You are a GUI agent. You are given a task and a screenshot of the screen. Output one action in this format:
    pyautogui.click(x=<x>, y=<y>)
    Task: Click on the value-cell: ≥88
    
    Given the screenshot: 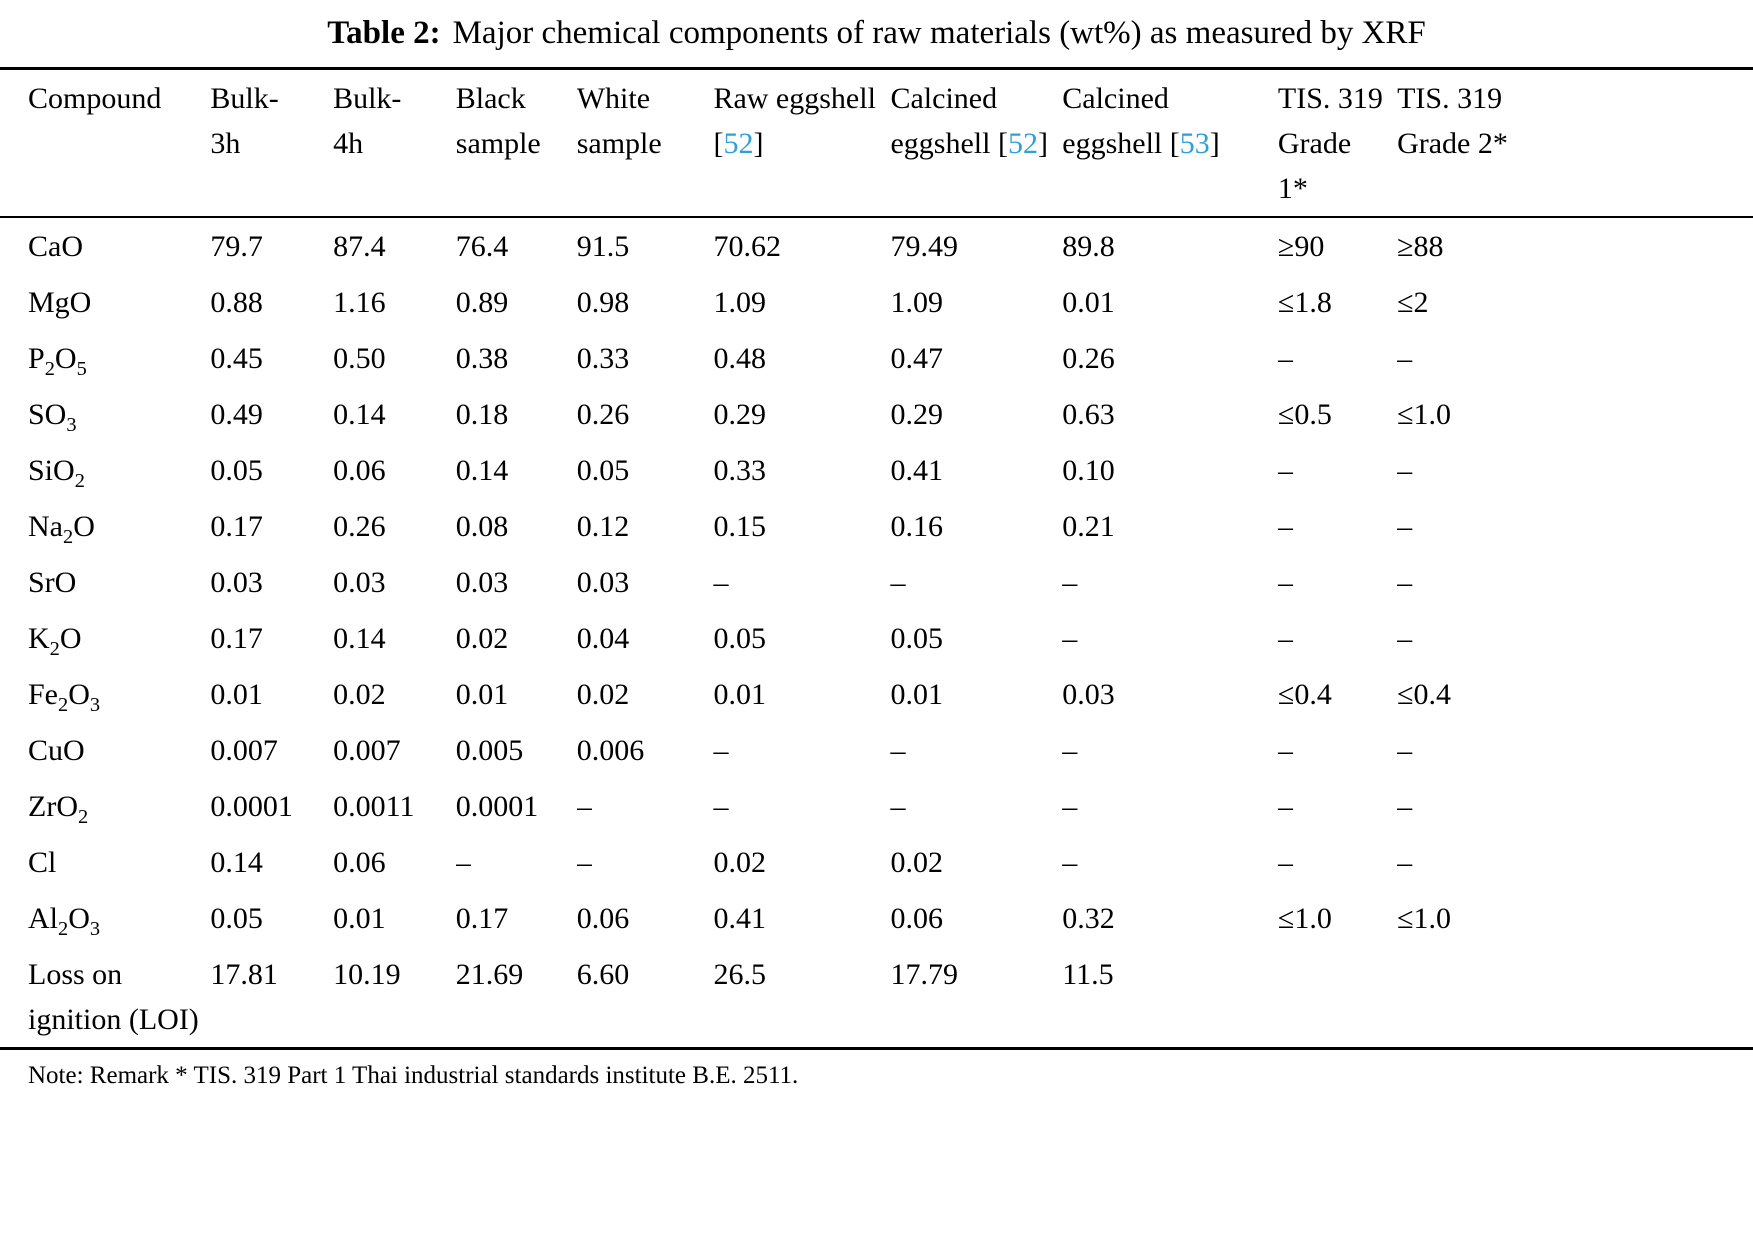 What is the action you would take?
    pyautogui.click(x=1420, y=246)
    